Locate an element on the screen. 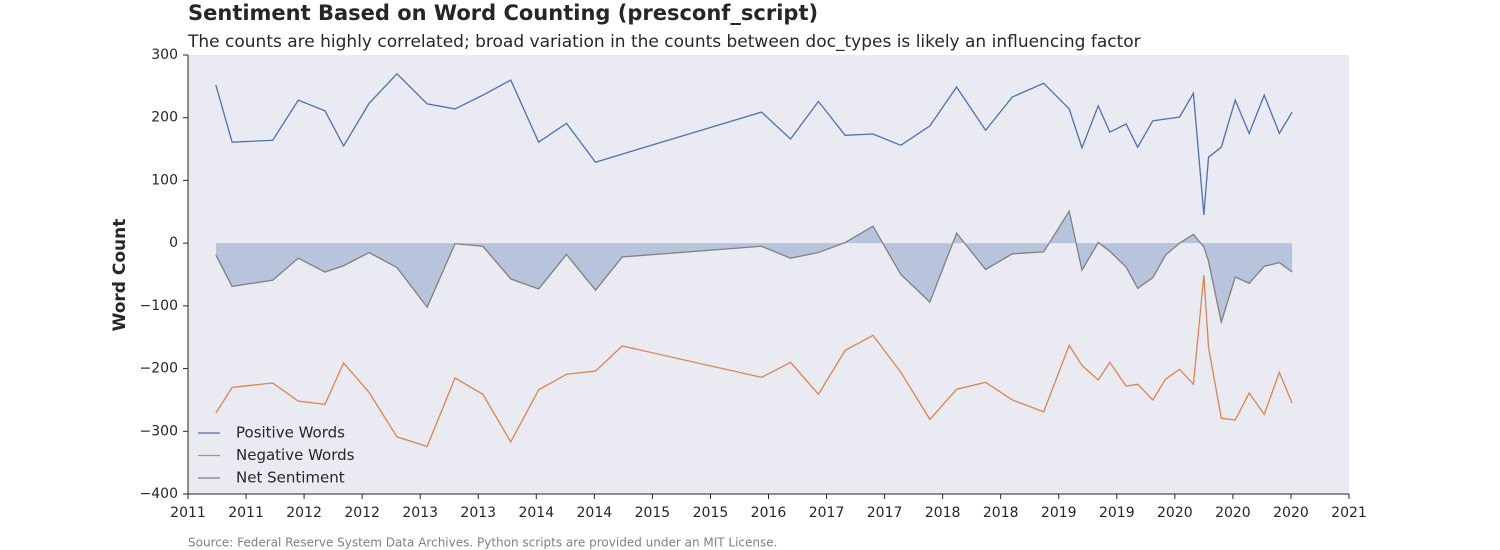 This screenshot has height=550, width=1500. y-tick-label: −100 is located at coordinates (159, 306).